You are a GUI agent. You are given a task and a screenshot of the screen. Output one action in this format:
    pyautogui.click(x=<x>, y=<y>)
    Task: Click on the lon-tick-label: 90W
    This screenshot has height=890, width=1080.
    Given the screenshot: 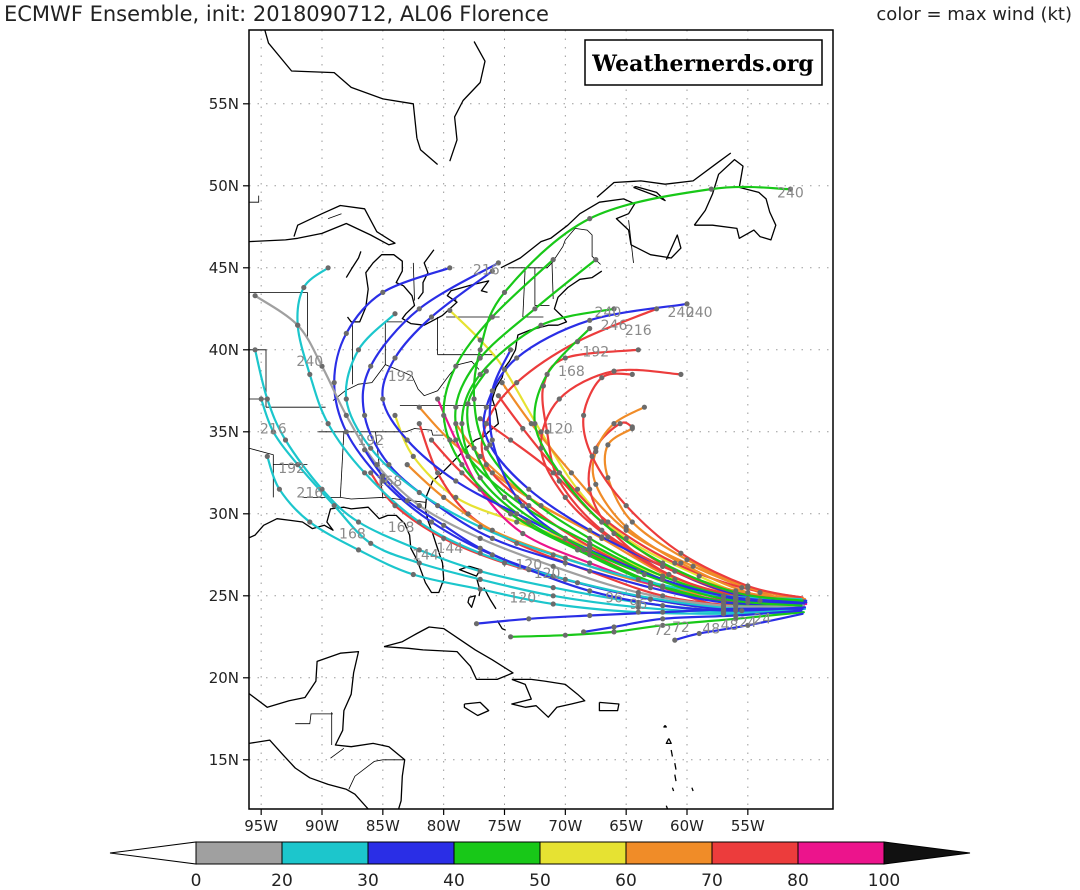 What is the action you would take?
    pyautogui.click(x=322, y=826)
    